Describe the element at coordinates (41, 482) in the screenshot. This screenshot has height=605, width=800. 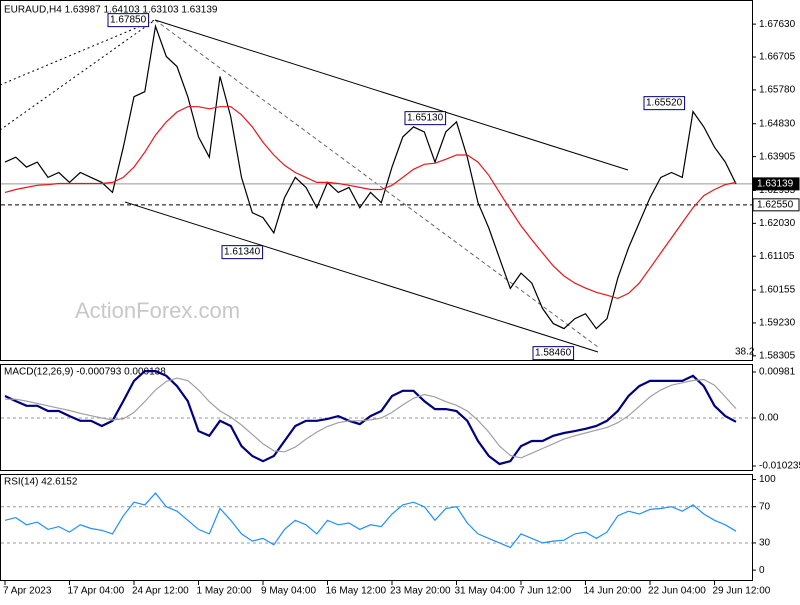
I see `rsi-title: RSI(14) 42.6152` at that location.